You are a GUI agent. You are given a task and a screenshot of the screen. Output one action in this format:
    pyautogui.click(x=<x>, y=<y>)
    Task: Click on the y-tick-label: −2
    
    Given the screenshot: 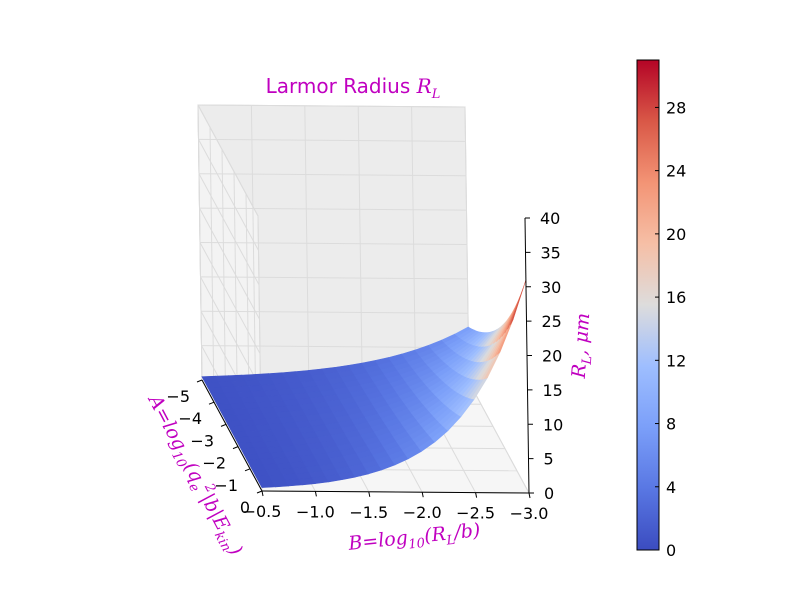 What is the action you would take?
    pyautogui.click(x=214, y=463)
    